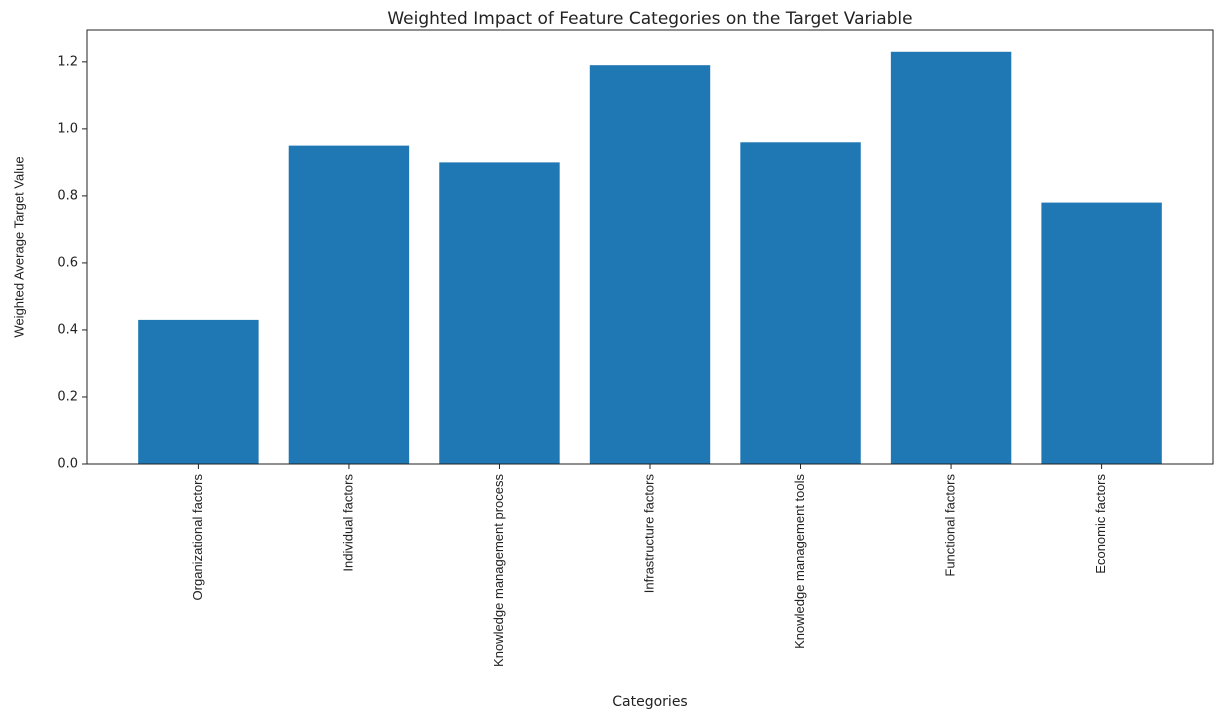 This screenshot has width=1219, height=715. What do you see at coordinates (67, 128) in the screenshot?
I see `y-tick-label: 1.0` at bounding box center [67, 128].